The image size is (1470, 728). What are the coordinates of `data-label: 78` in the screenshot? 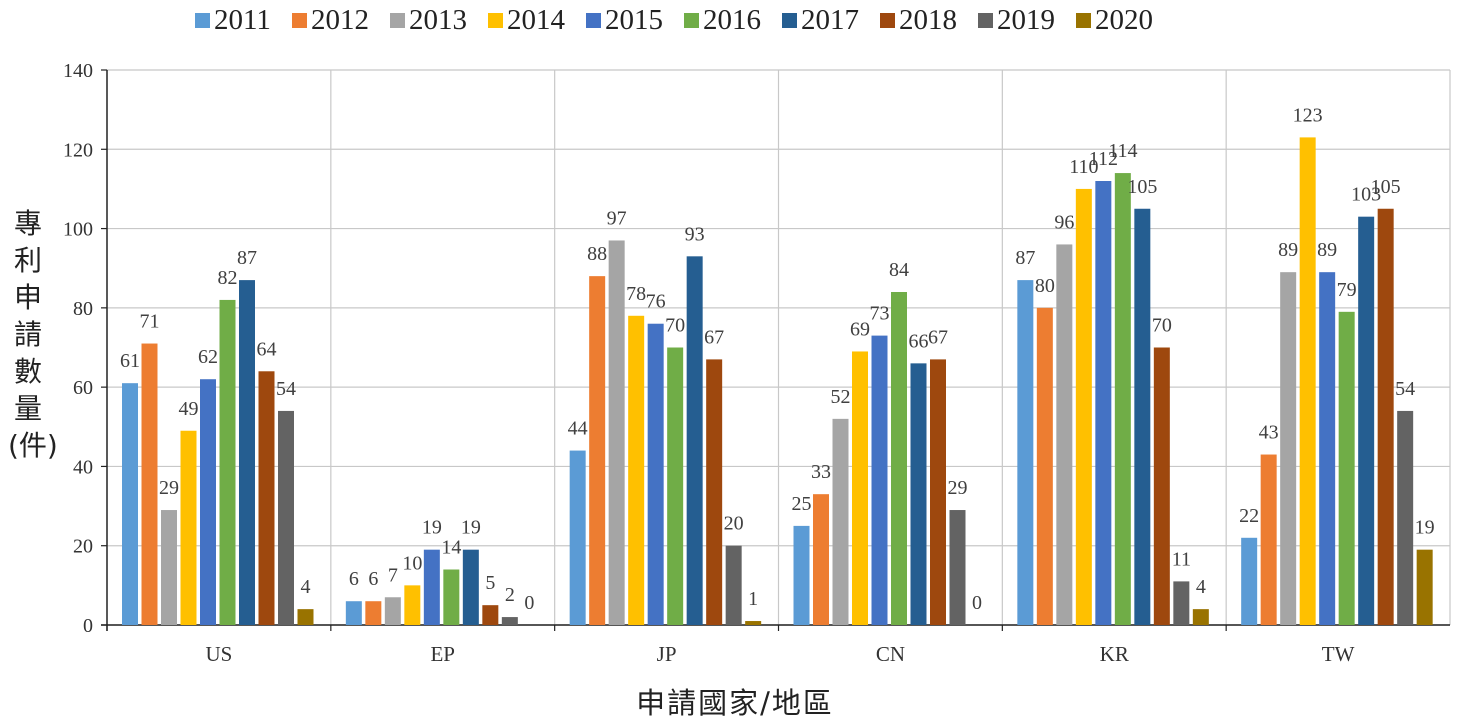 It's located at (636, 294).